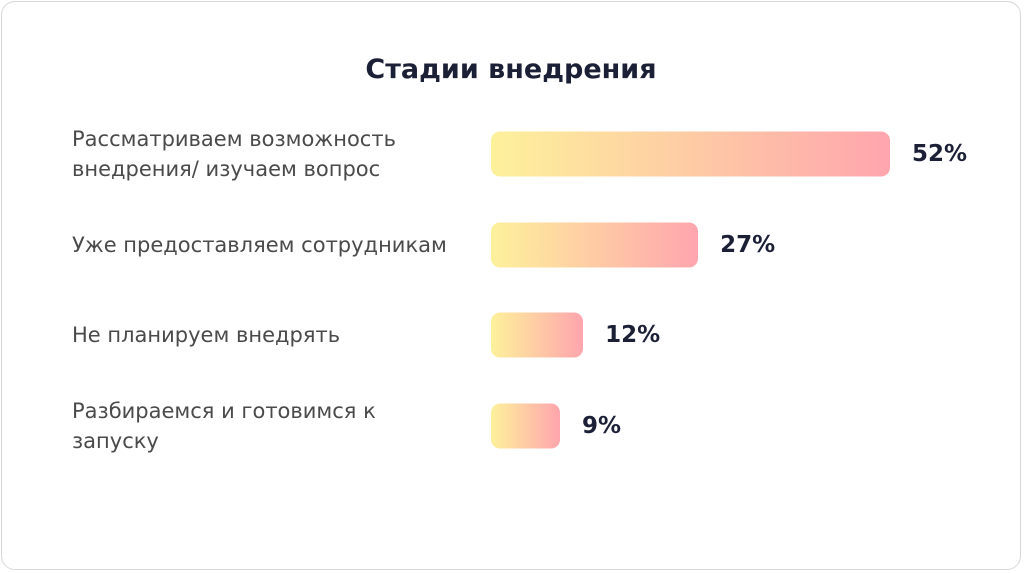  Describe the element at coordinates (633, 335) in the screenshot. I see `value-label: 12%` at that location.